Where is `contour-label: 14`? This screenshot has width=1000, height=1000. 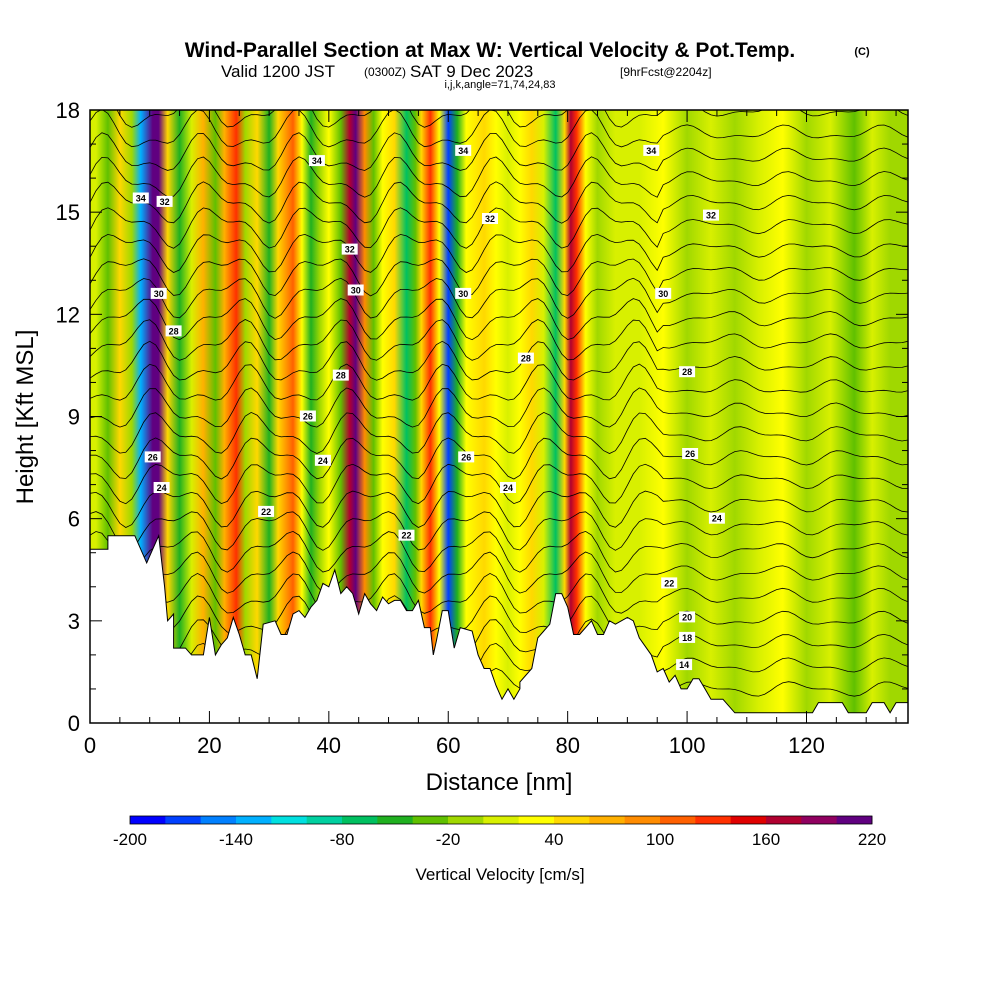
contour-label: 14 is located at coordinates (684, 665).